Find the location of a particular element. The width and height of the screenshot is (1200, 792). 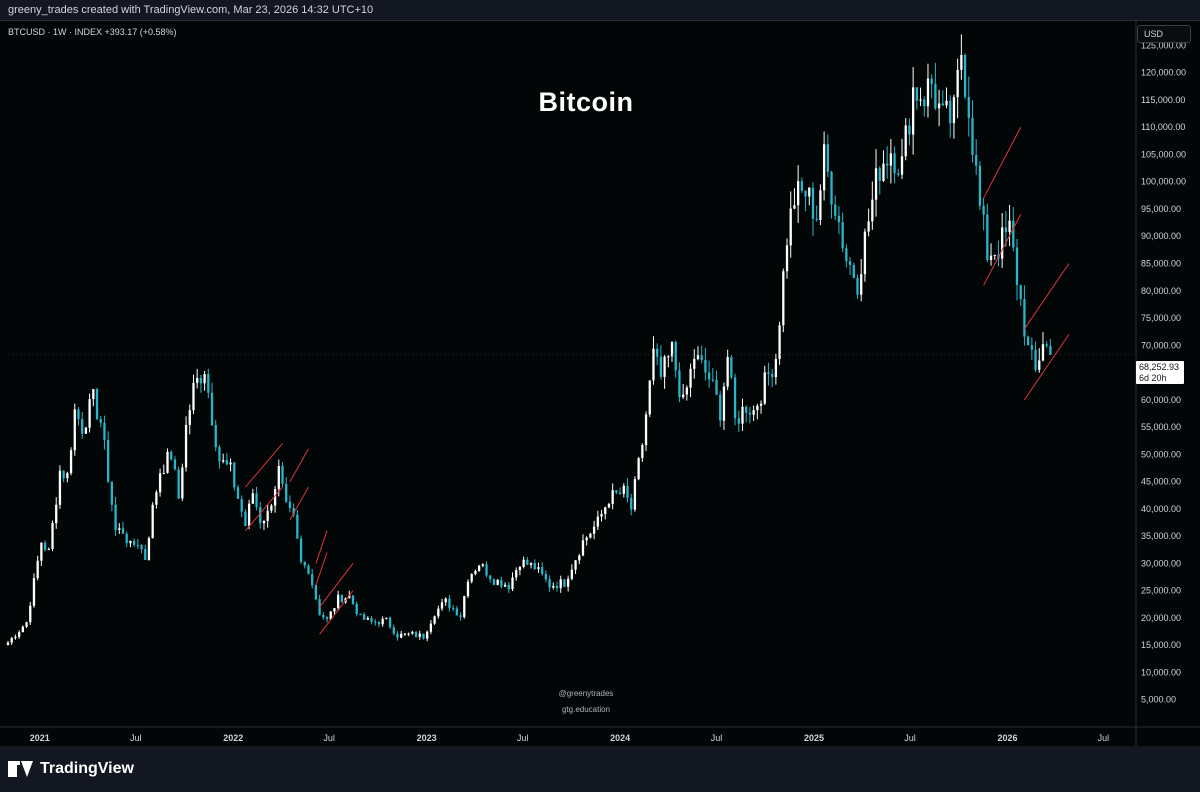

tradingview-logo: TradingView is located at coordinates (71, 769).